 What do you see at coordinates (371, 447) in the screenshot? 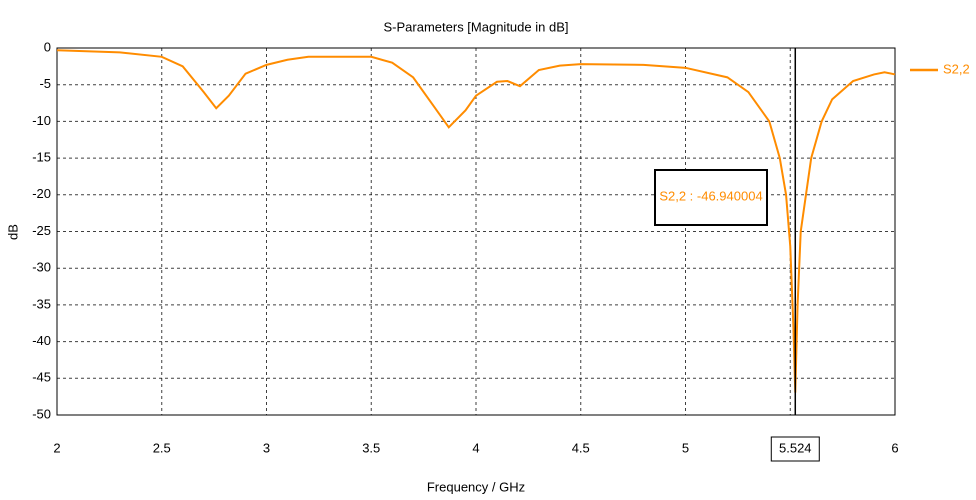
I see `x-tick-label: 3.5` at bounding box center [371, 447].